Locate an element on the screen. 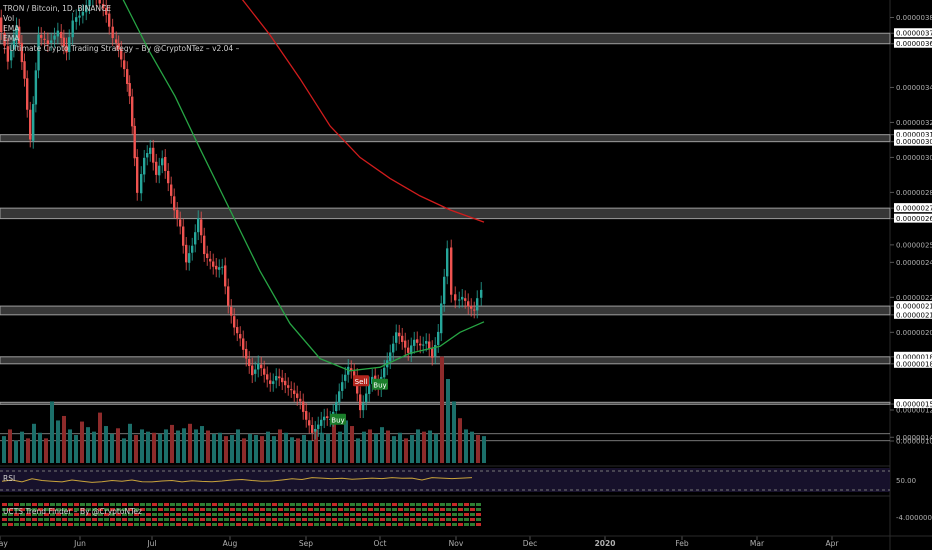 This screenshot has width=932, height=550. time-tick-label: Dec is located at coordinates (530, 543).